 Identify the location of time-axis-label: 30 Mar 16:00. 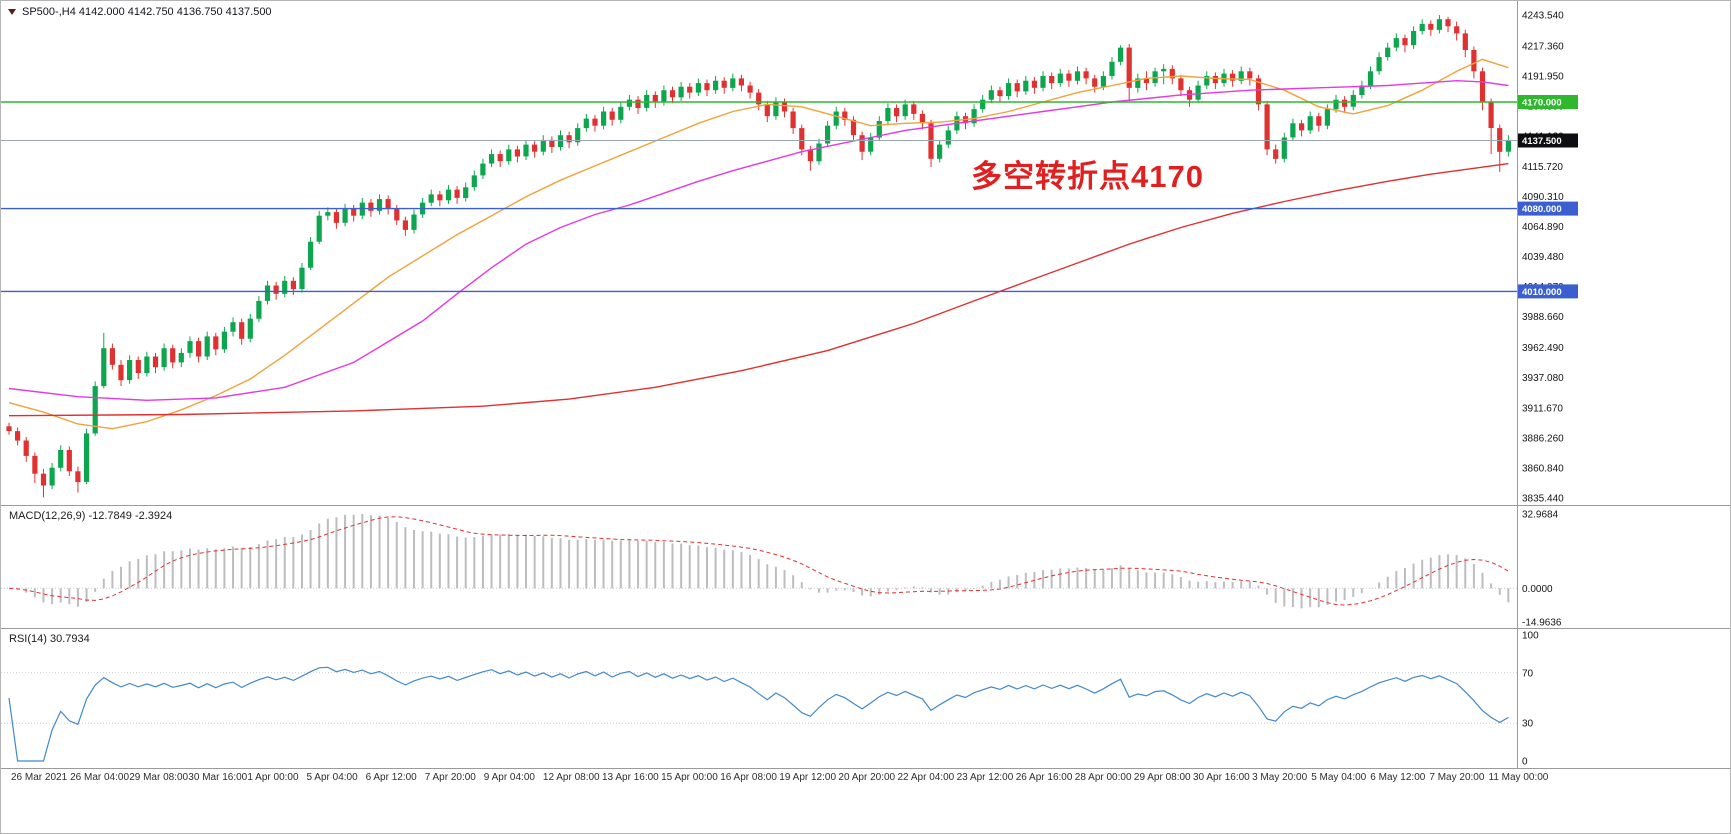
(218, 777).